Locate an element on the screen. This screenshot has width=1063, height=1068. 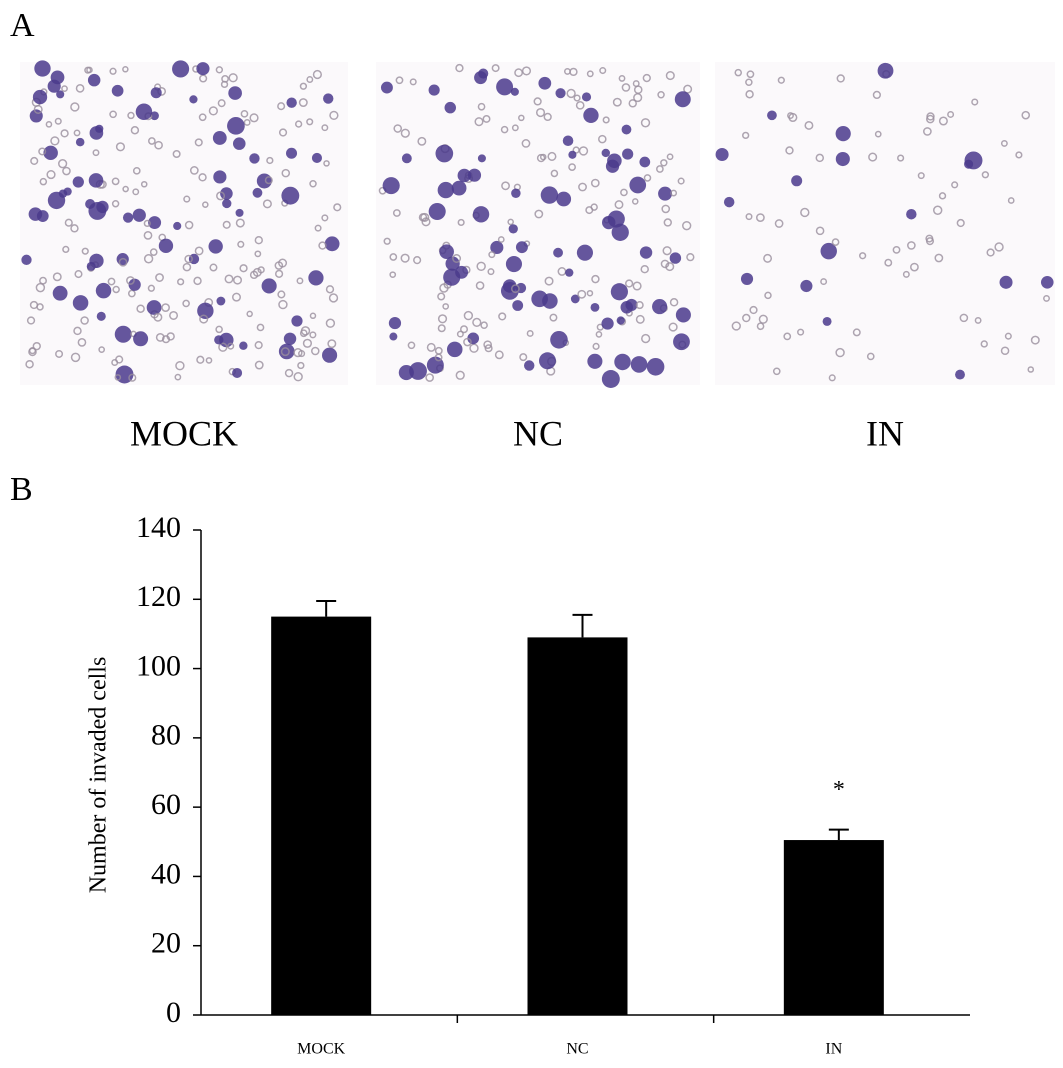
bar is located at coordinates (833, 927).